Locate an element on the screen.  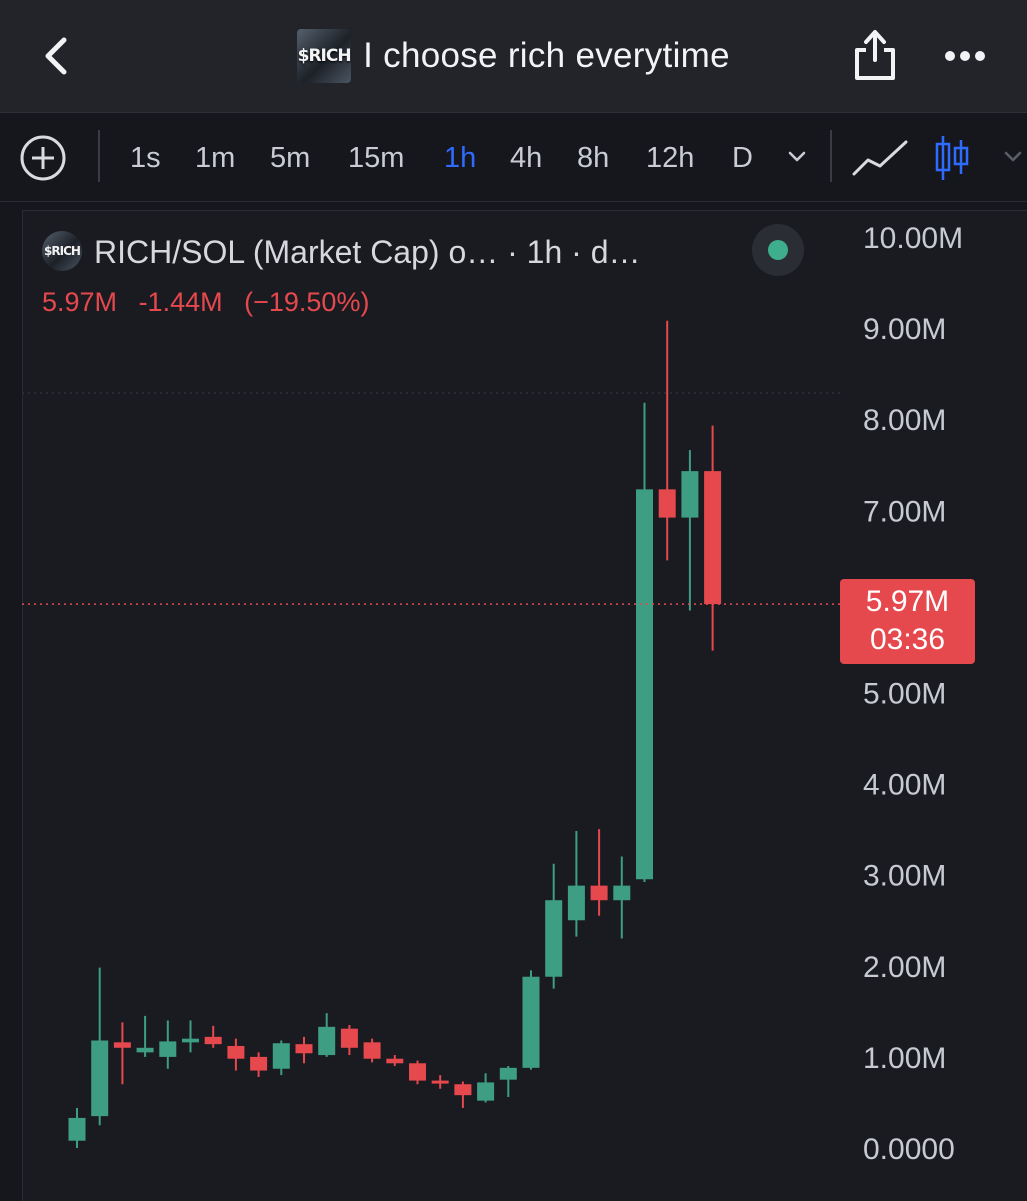
legend-token-logo: $RICH is located at coordinates (62, 251).